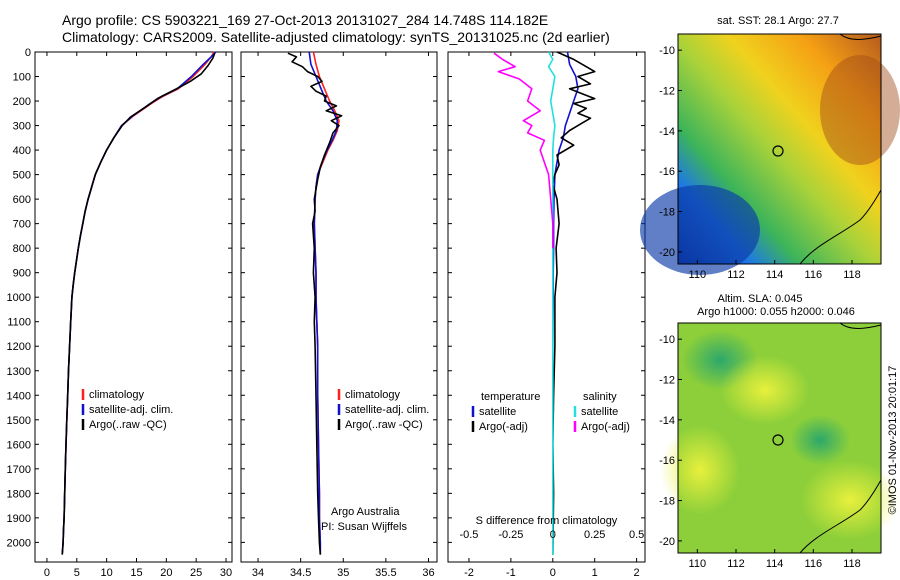  Describe the element at coordinates (893, 440) in the screenshot. I see `imos-credit: ©IMOS 01-Nov-2013 20:01:17` at that location.